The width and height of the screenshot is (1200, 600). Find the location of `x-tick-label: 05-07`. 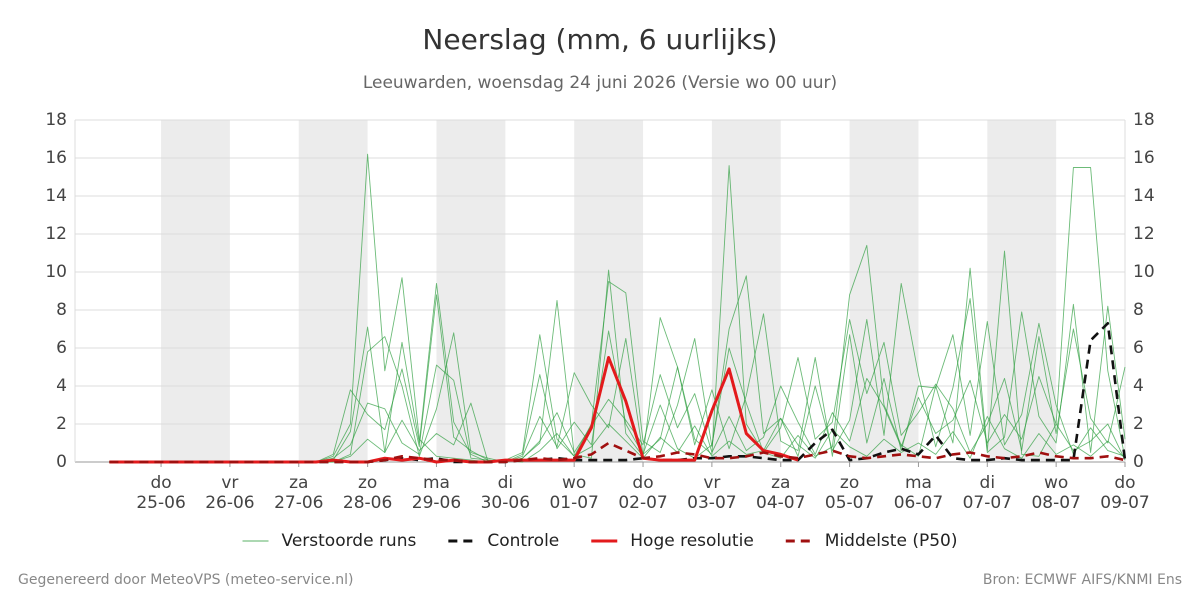

x-tick-label: 05-07 is located at coordinates (849, 503).